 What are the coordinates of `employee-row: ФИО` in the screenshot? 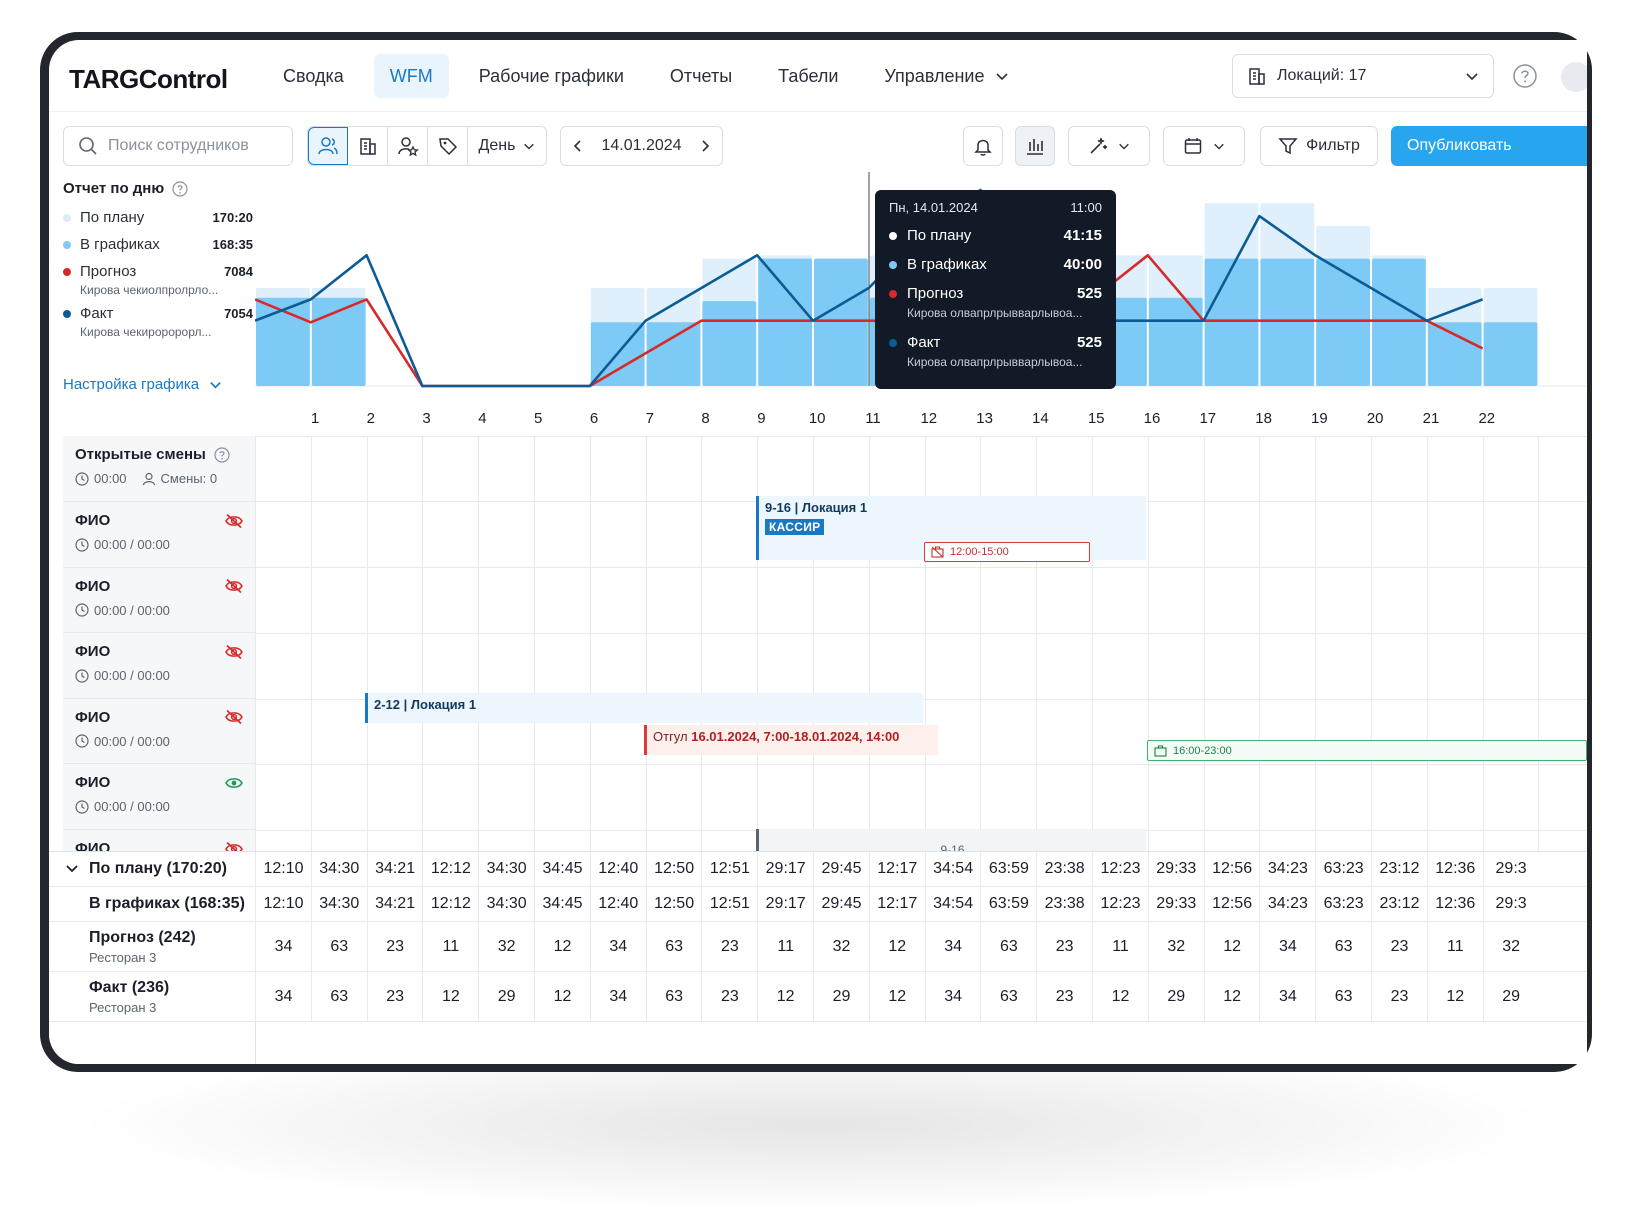 It's located at (159, 840).